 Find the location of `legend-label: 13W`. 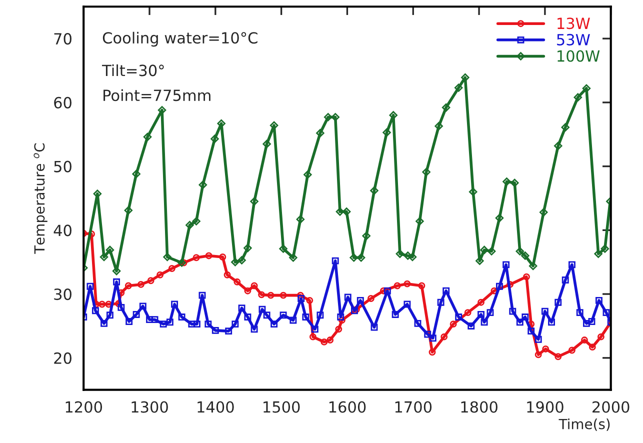

legend-label: 13W is located at coordinates (574, 24).